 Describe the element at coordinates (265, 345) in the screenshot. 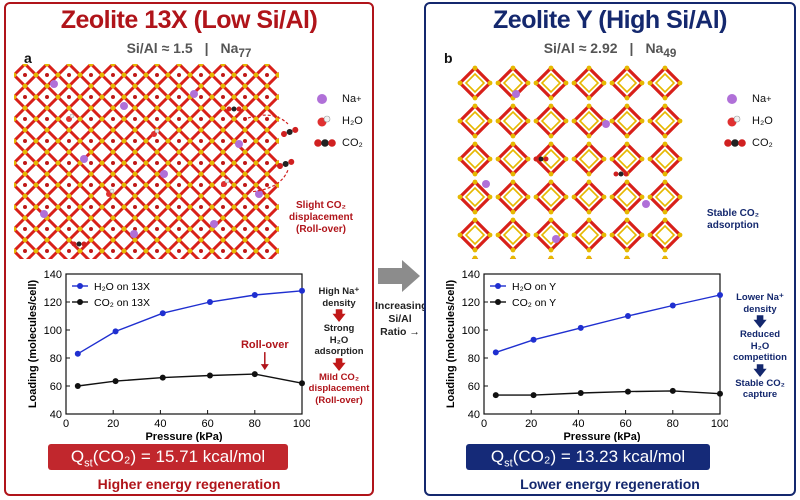

I see `rollover-annotation: Roll-over` at that location.